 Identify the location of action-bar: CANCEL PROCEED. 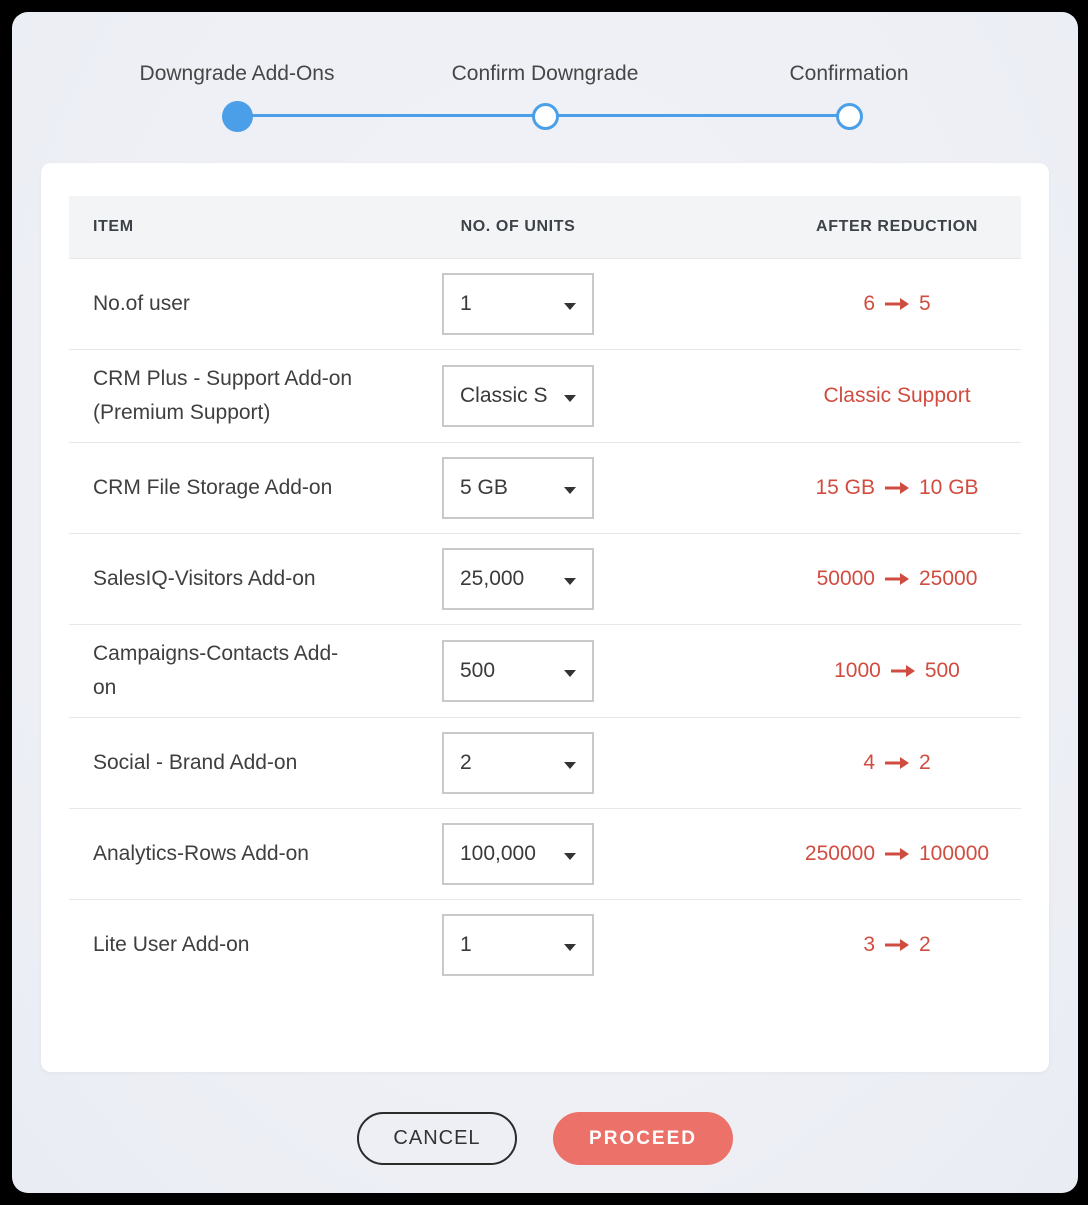
(545, 1138).